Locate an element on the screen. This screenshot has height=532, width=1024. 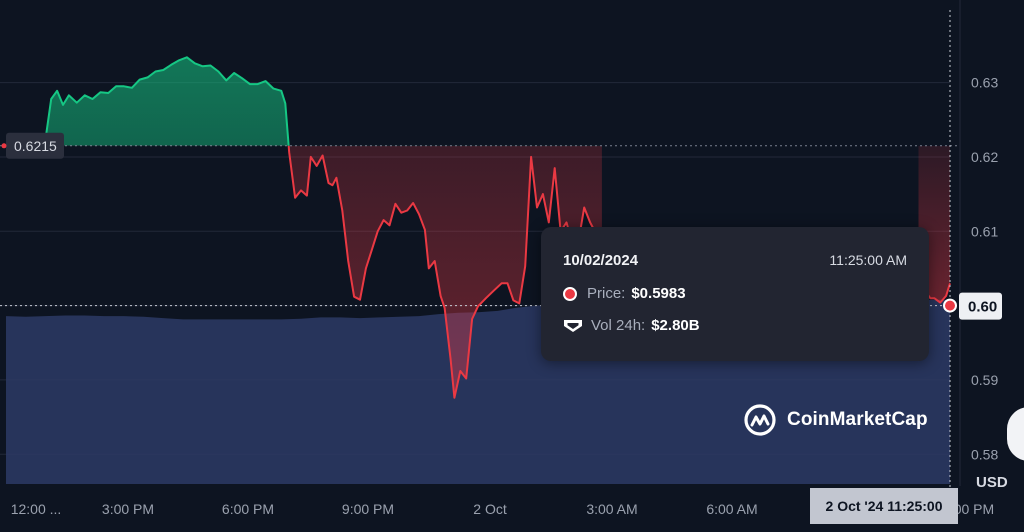
x-tick-label: 9:00 PM is located at coordinates (368, 509).